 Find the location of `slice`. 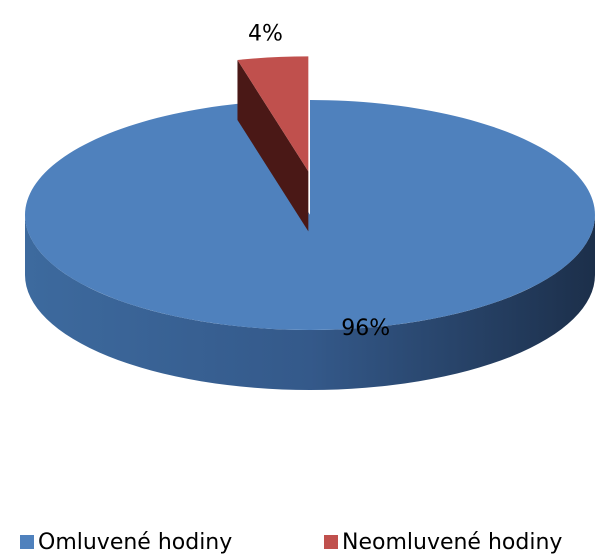

slice is located at coordinates (273, 114).